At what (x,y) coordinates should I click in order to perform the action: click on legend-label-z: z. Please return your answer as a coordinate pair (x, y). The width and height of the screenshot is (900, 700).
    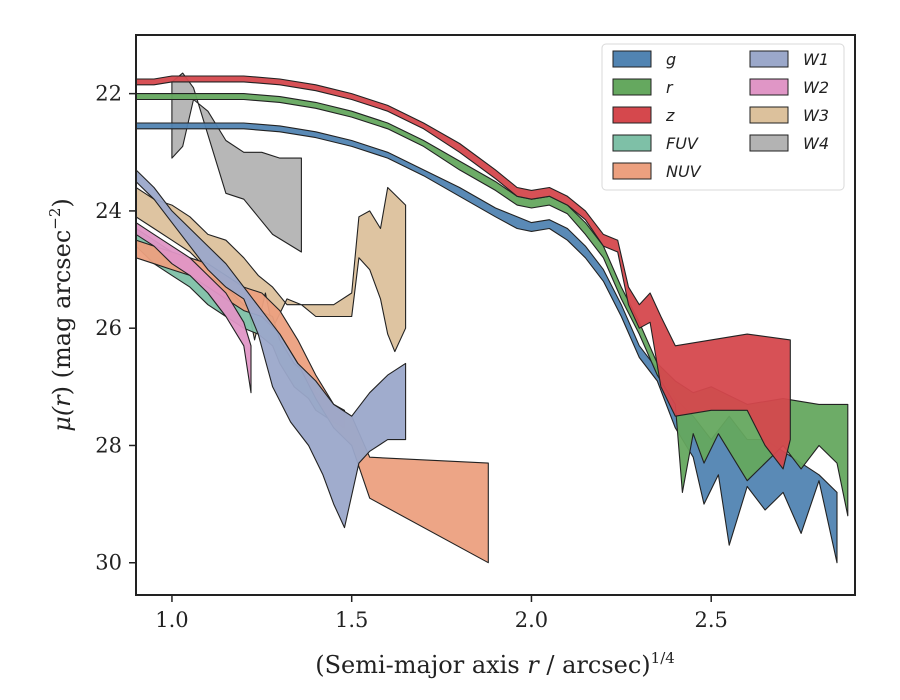
    Looking at the image, I should click on (670, 115).